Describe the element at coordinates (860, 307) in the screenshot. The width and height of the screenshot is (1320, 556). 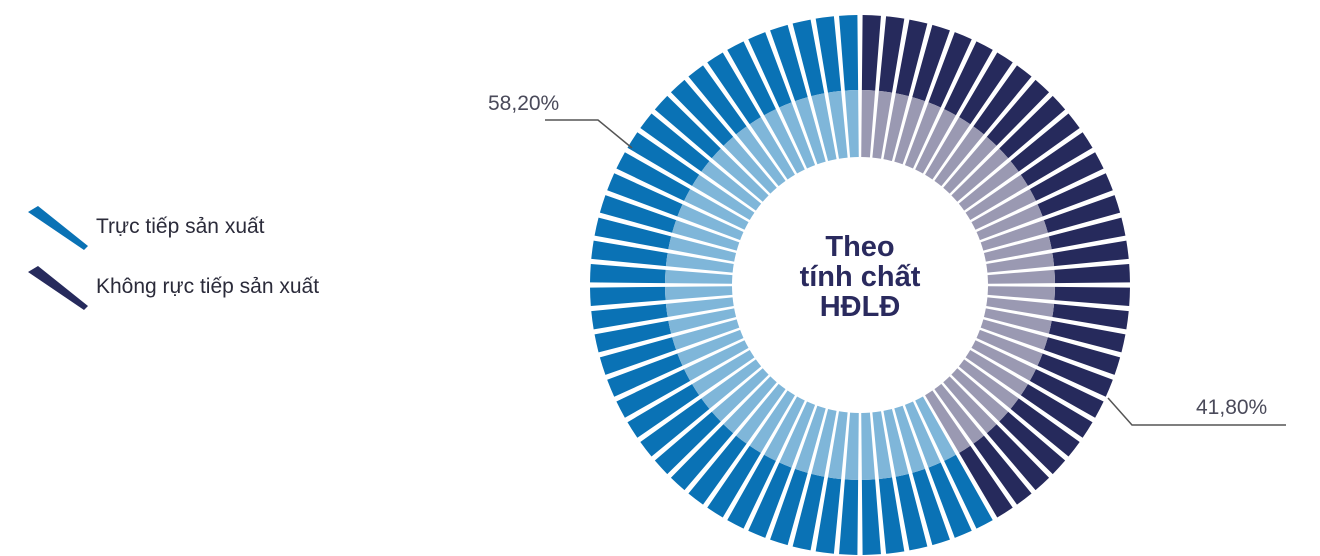
I see `chart-title-line-3: HĐLĐ` at that location.